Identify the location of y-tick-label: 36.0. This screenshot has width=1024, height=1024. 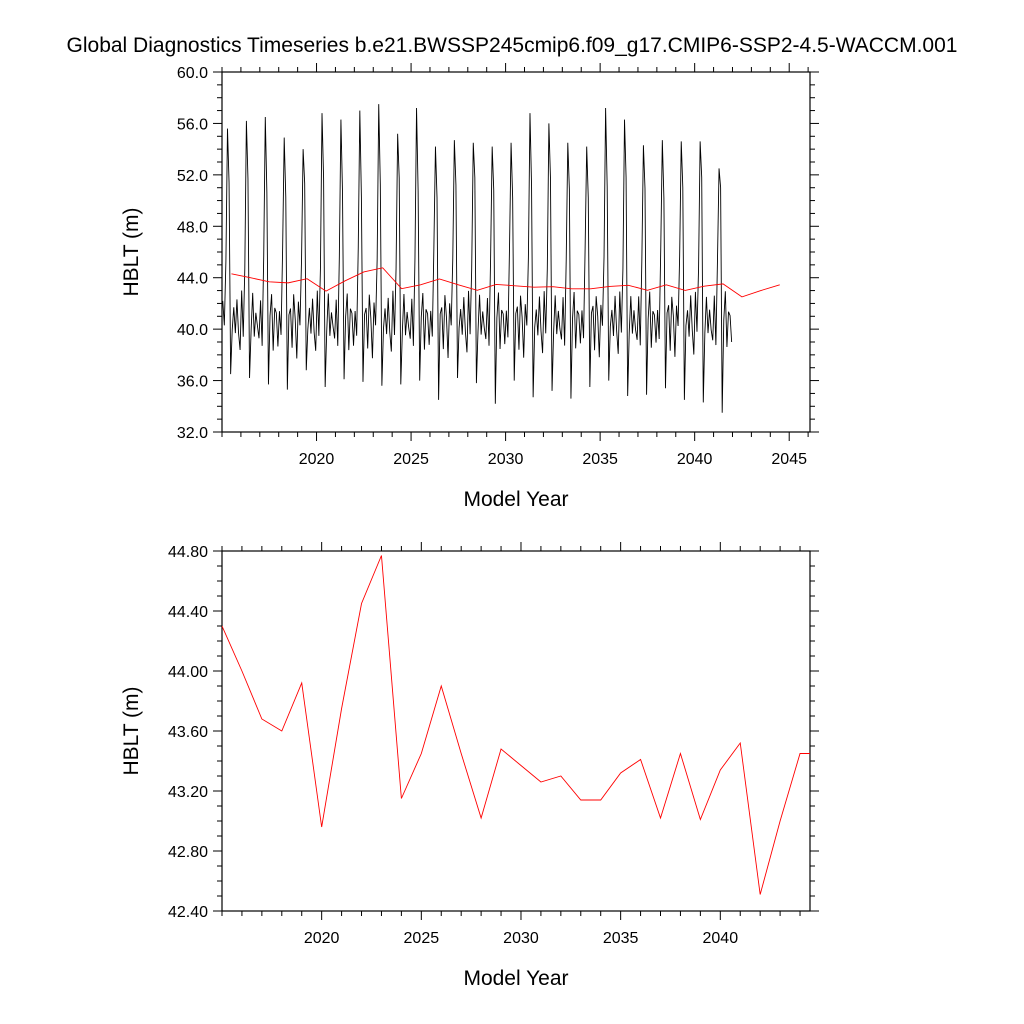
(192, 382).